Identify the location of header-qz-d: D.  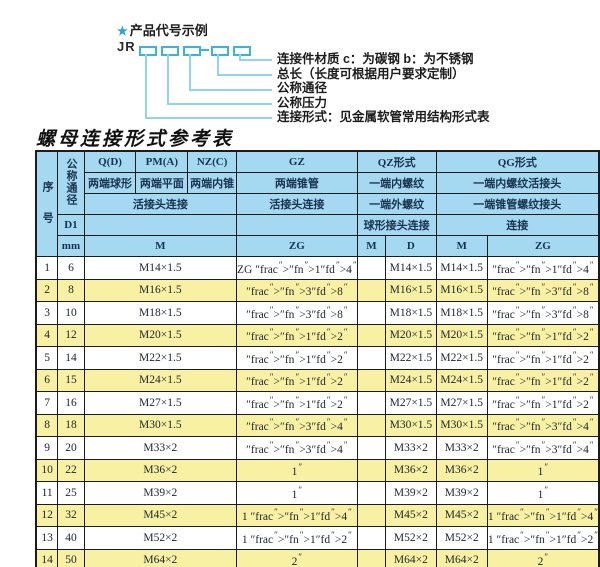
(411, 246).